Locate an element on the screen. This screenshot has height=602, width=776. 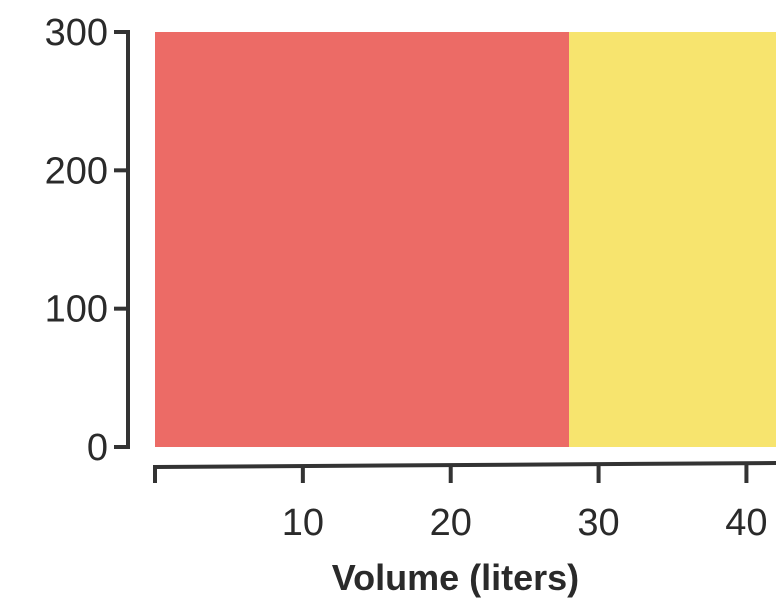
x-tick-label-30: 30 is located at coordinates (598, 523).